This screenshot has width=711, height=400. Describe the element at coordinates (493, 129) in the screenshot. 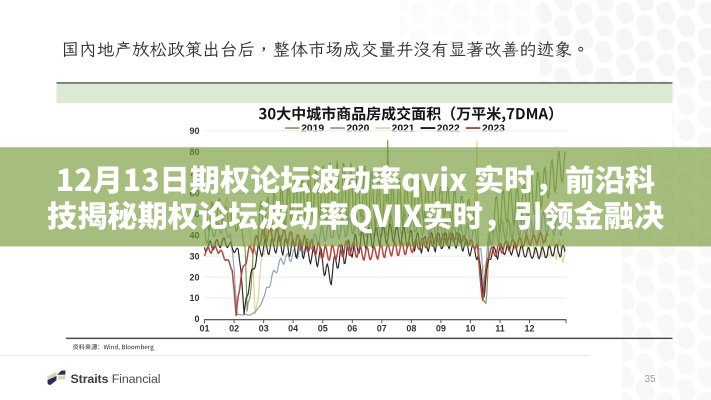

I see `svg-text: 2023` at that location.